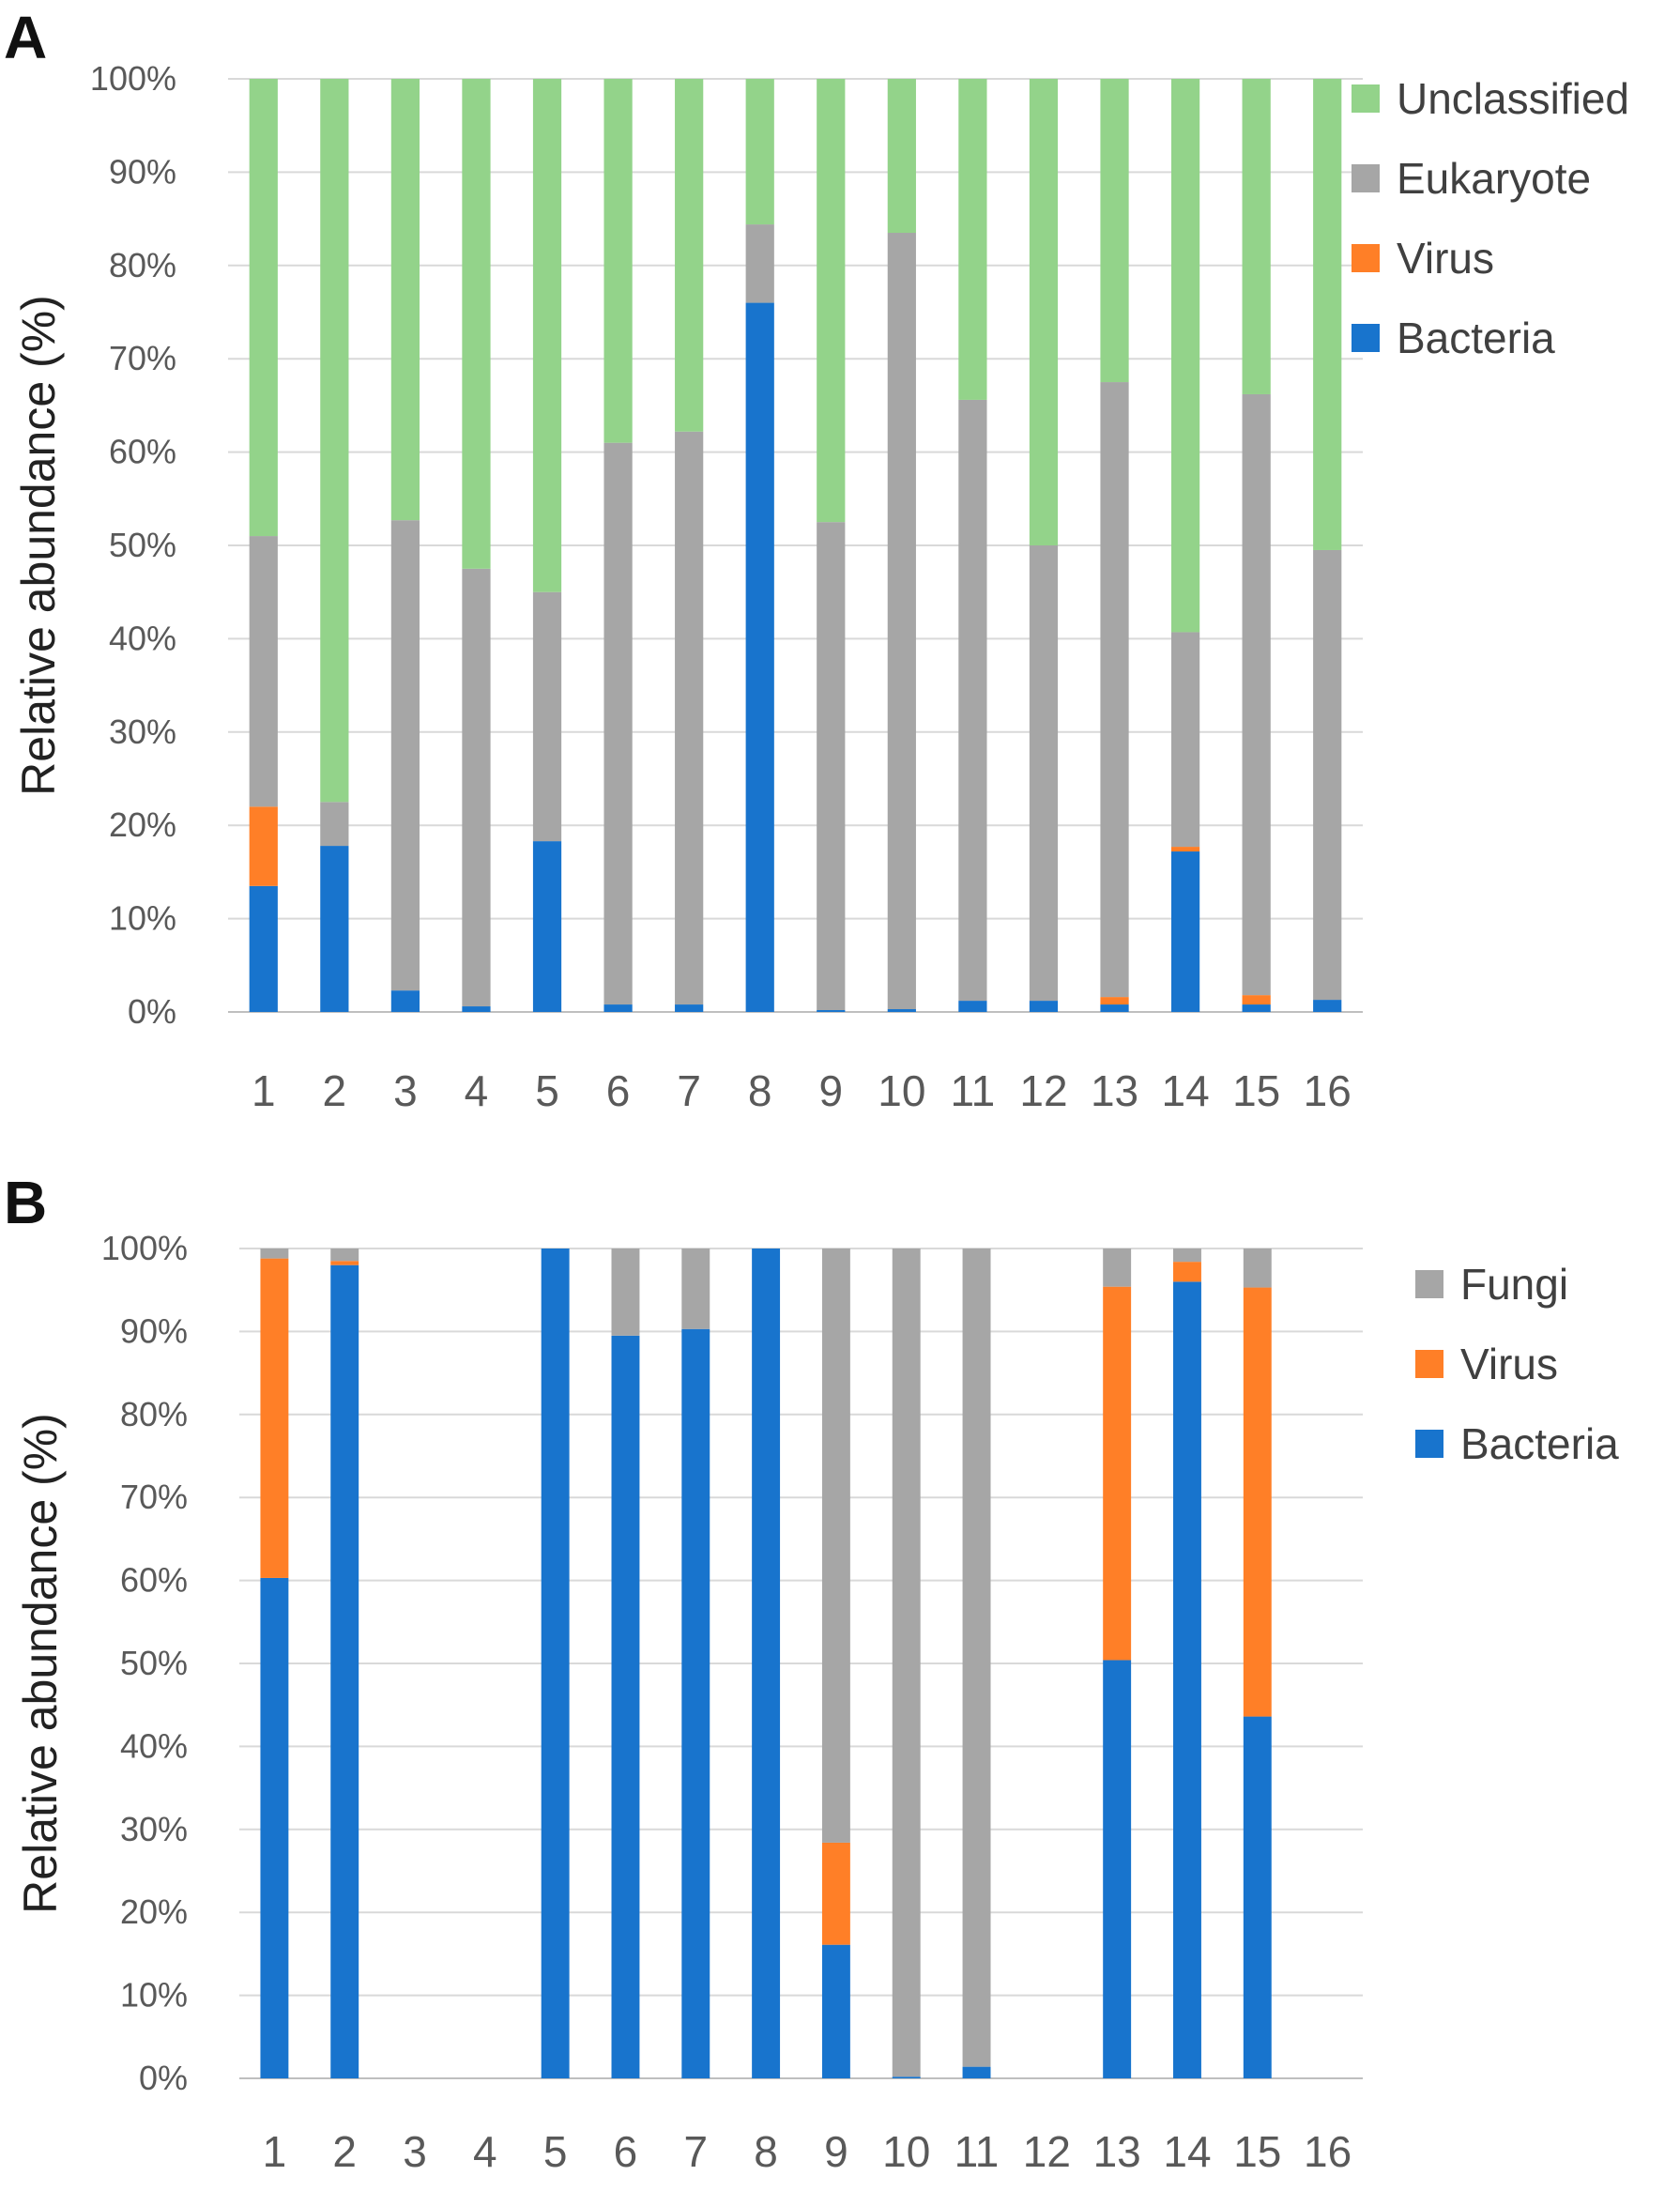  I want to click on panel-a-y-tick-label: 60%, so click(142, 452).